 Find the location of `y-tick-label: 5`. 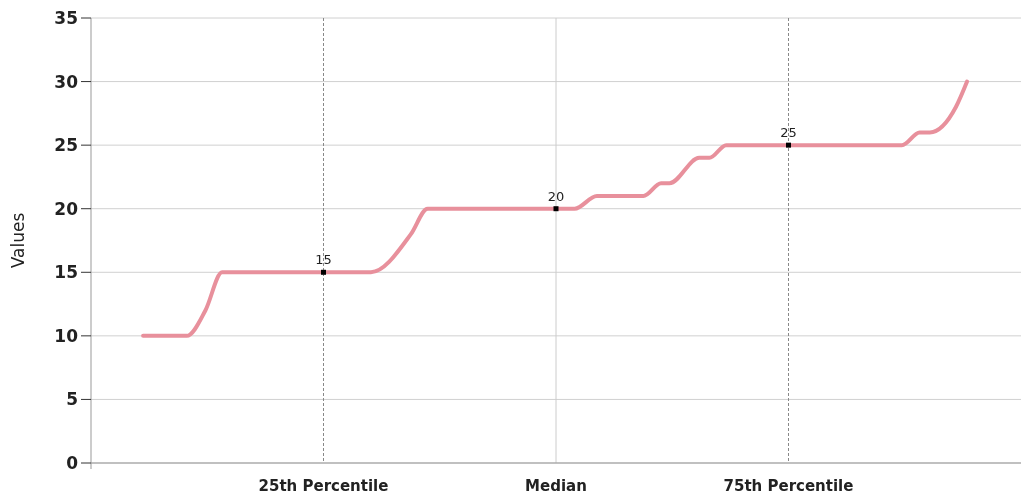

y-tick-label: 5 is located at coordinates (72, 399).